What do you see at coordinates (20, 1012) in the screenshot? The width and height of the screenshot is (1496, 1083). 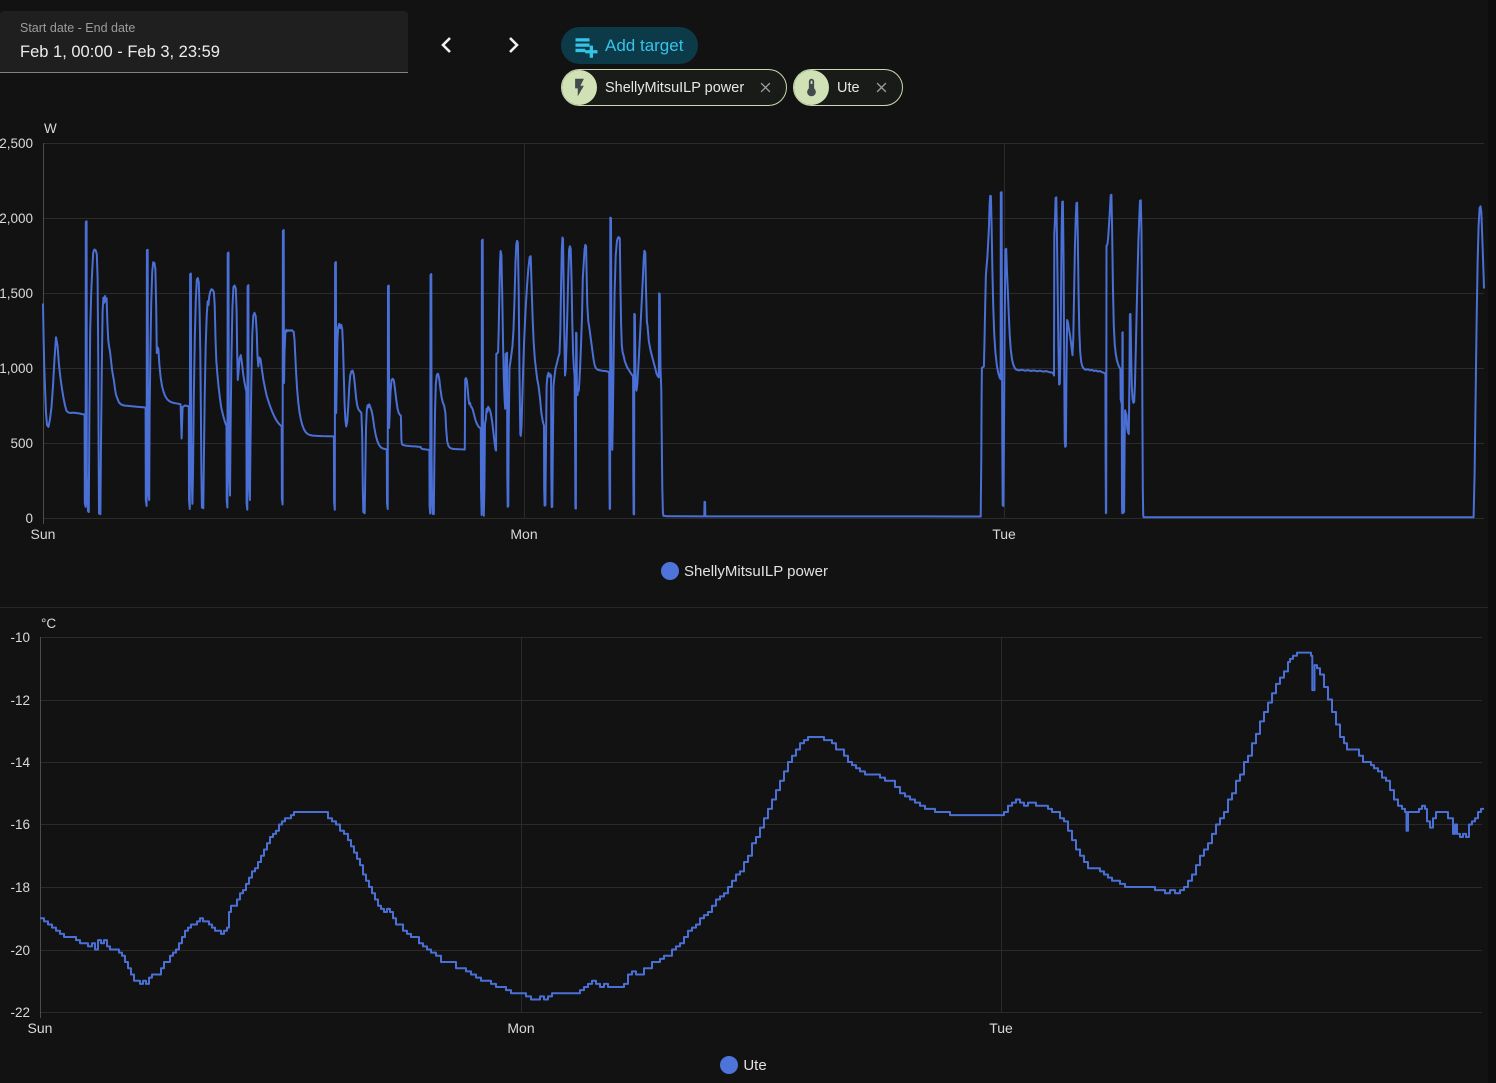 I see `svg-text: -22` at bounding box center [20, 1012].